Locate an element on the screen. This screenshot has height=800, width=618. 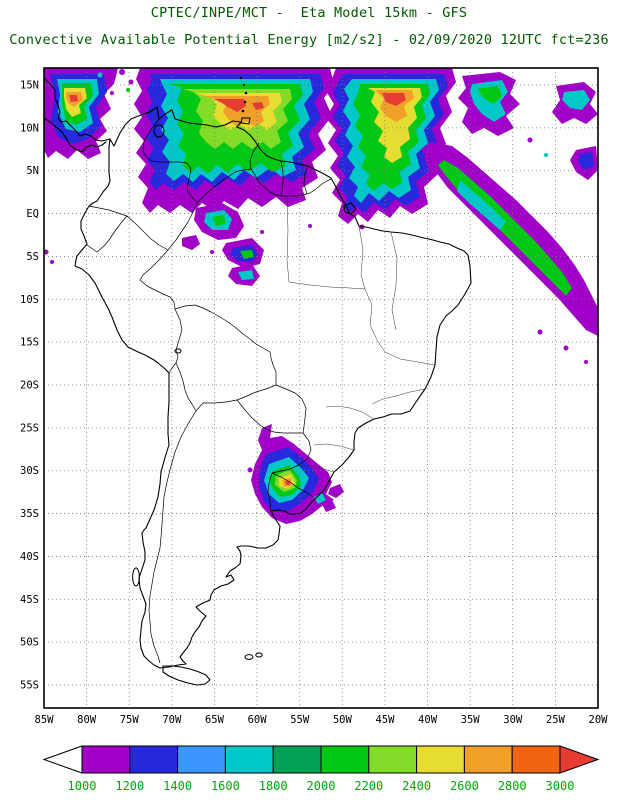
plot-title-line1: CPTEC/INPE/MCT - Eta Model 15km - GFS is located at coordinates (309, 13).